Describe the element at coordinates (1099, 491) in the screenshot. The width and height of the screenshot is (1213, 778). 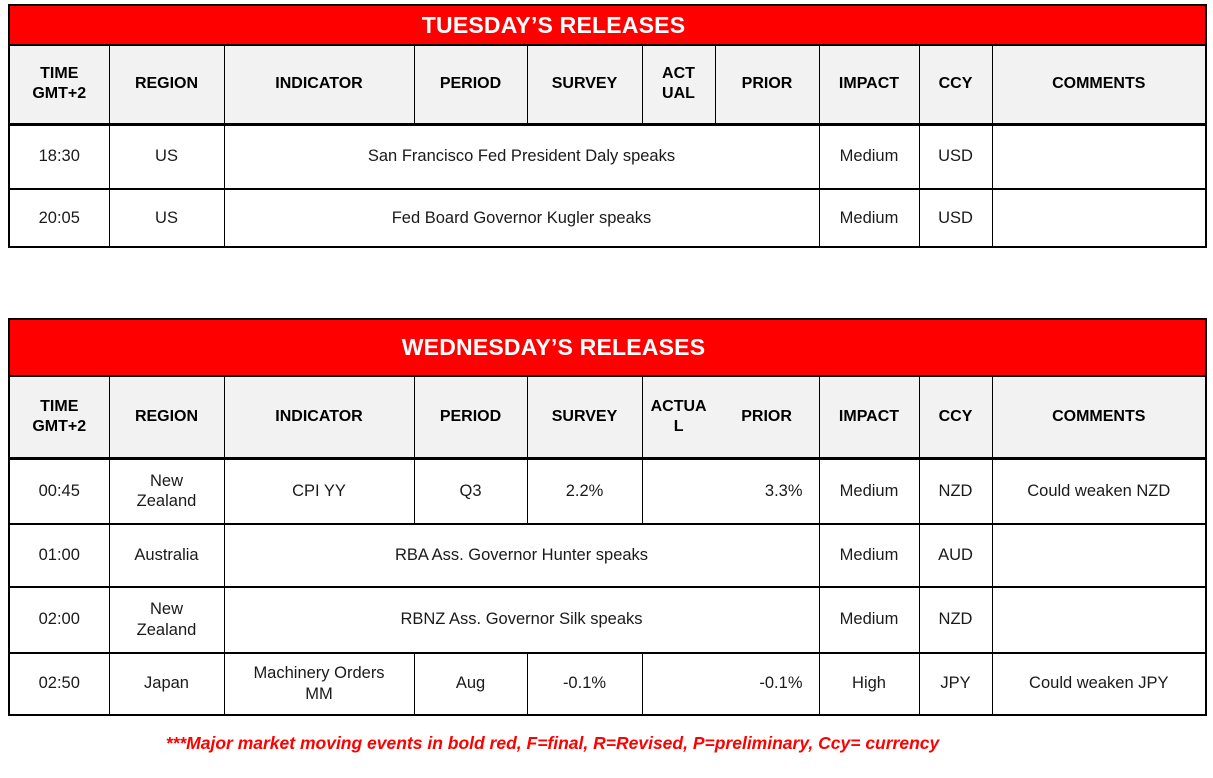
I see `comments-cell: Could weaken NZD` at that location.